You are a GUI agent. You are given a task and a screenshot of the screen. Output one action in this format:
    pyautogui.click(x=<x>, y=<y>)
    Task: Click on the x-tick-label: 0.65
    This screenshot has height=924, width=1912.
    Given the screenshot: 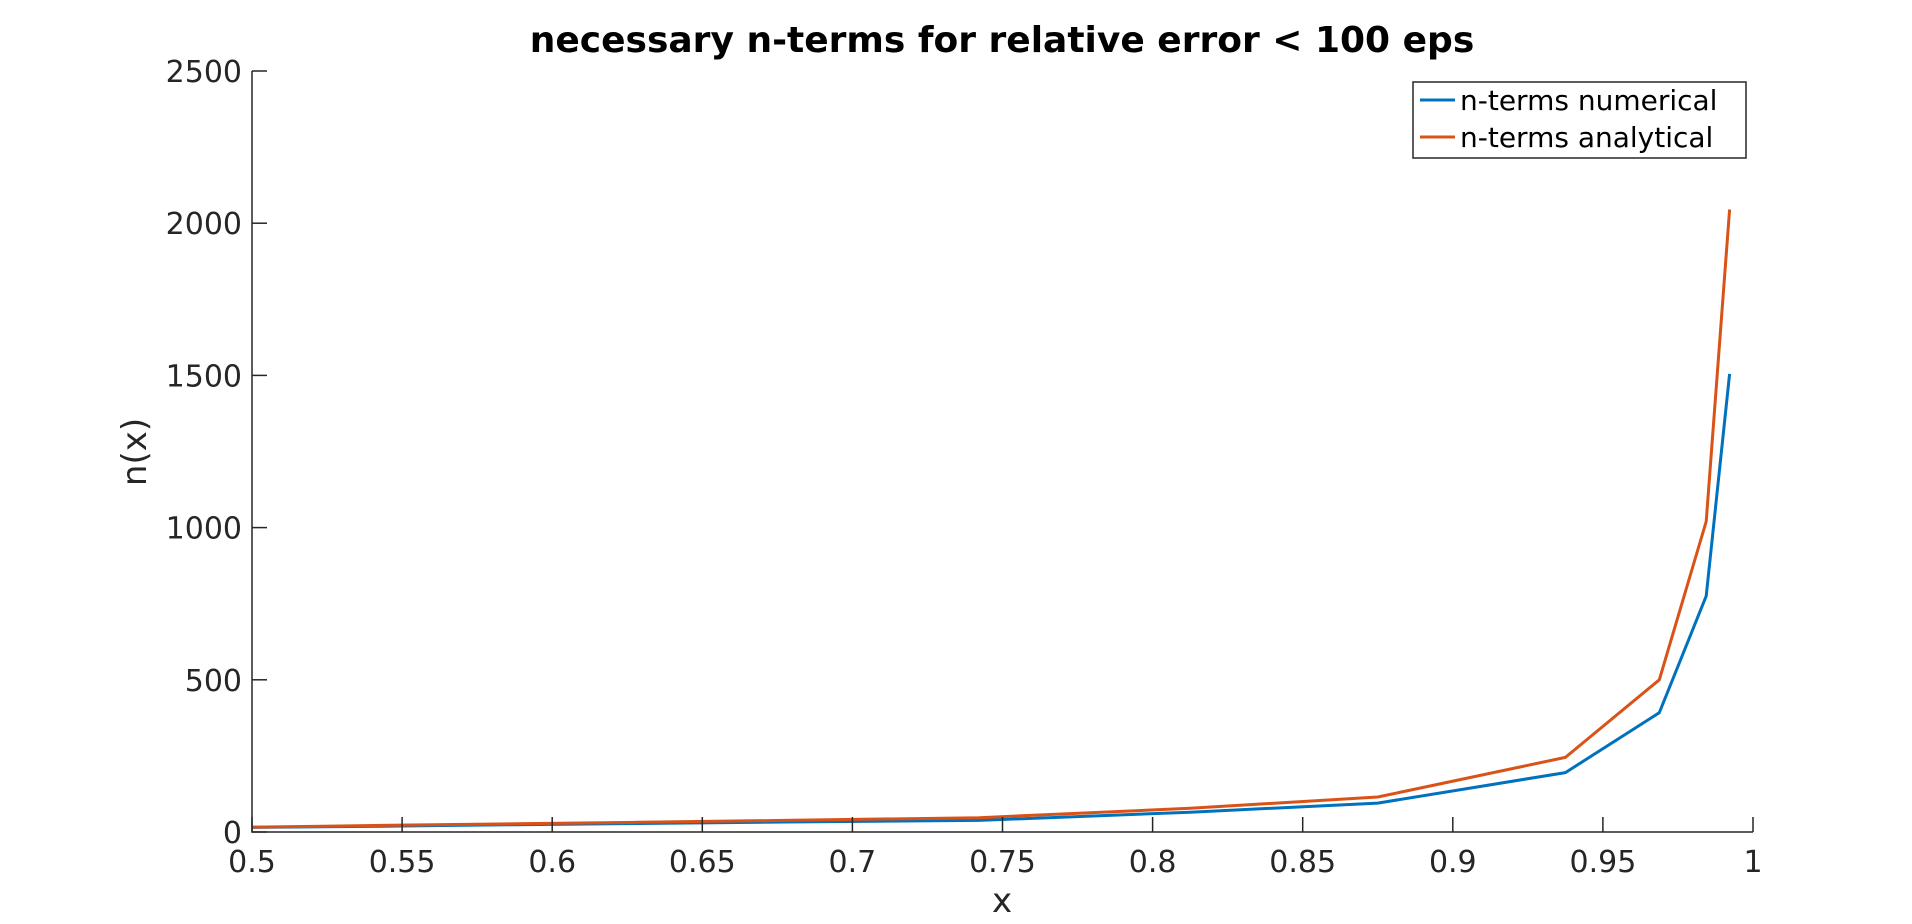 What is the action you would take?
    pyautogui.click(x=702, y=862)
    